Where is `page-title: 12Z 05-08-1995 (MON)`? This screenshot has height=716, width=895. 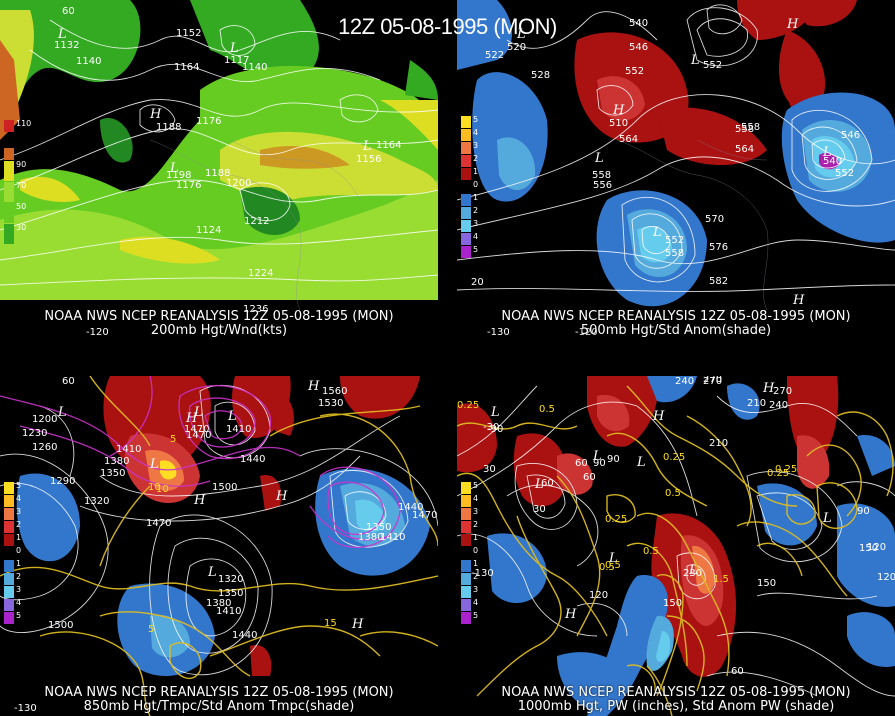
page-title: 12Z 05-08-1995 (MON) is located at coordinates (447, 26).